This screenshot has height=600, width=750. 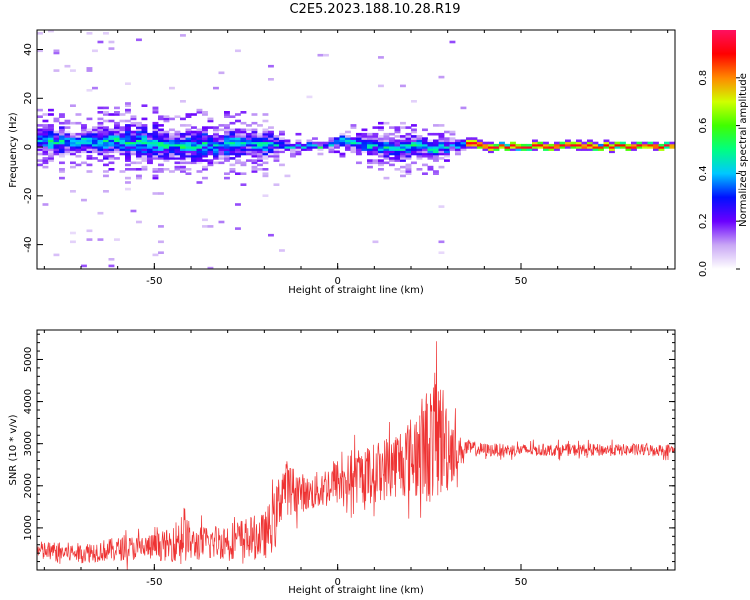 What do you see at coordinates (703, 173) in the screenshot?
I see `colorbar-tick-label: 0.4` at bounding box center [703, 173].